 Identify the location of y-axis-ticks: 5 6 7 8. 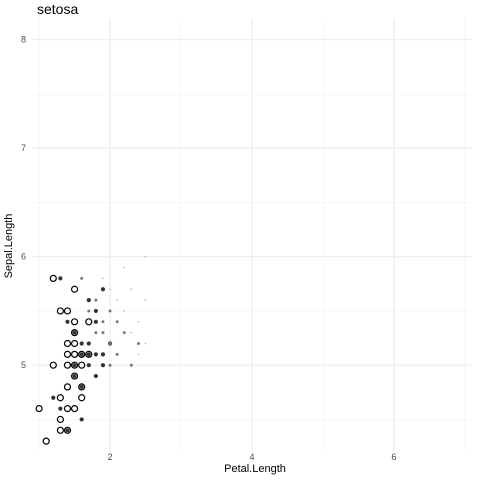
(23, 203).